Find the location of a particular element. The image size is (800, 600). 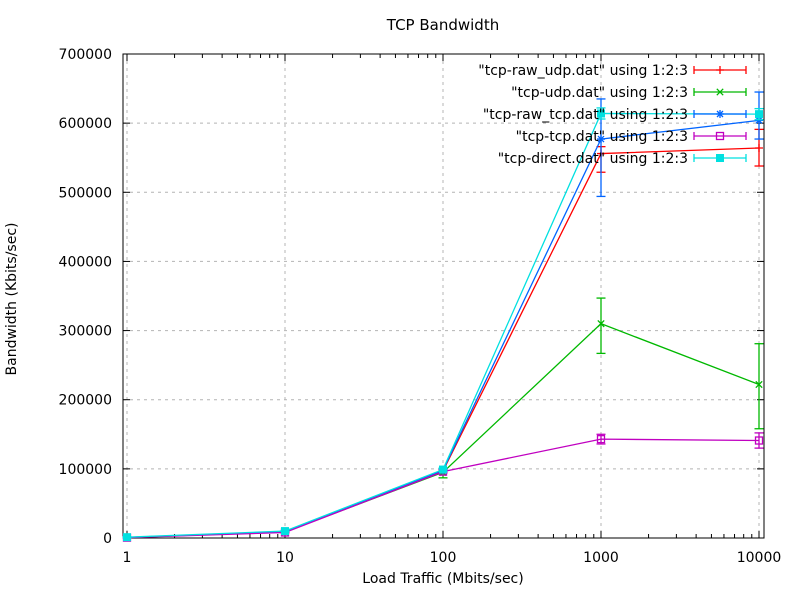

y-tick-label: 100000 is located at coordinates (85, 470).